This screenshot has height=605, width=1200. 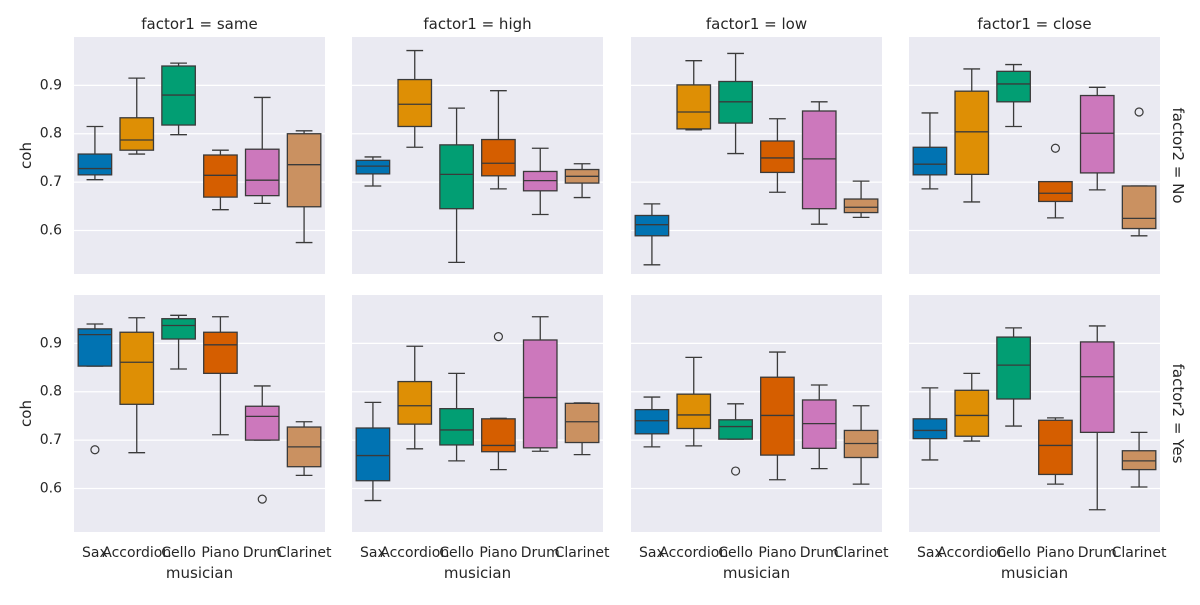 I want to click on col-title: factor1 = high, so click(x=477, y=24).